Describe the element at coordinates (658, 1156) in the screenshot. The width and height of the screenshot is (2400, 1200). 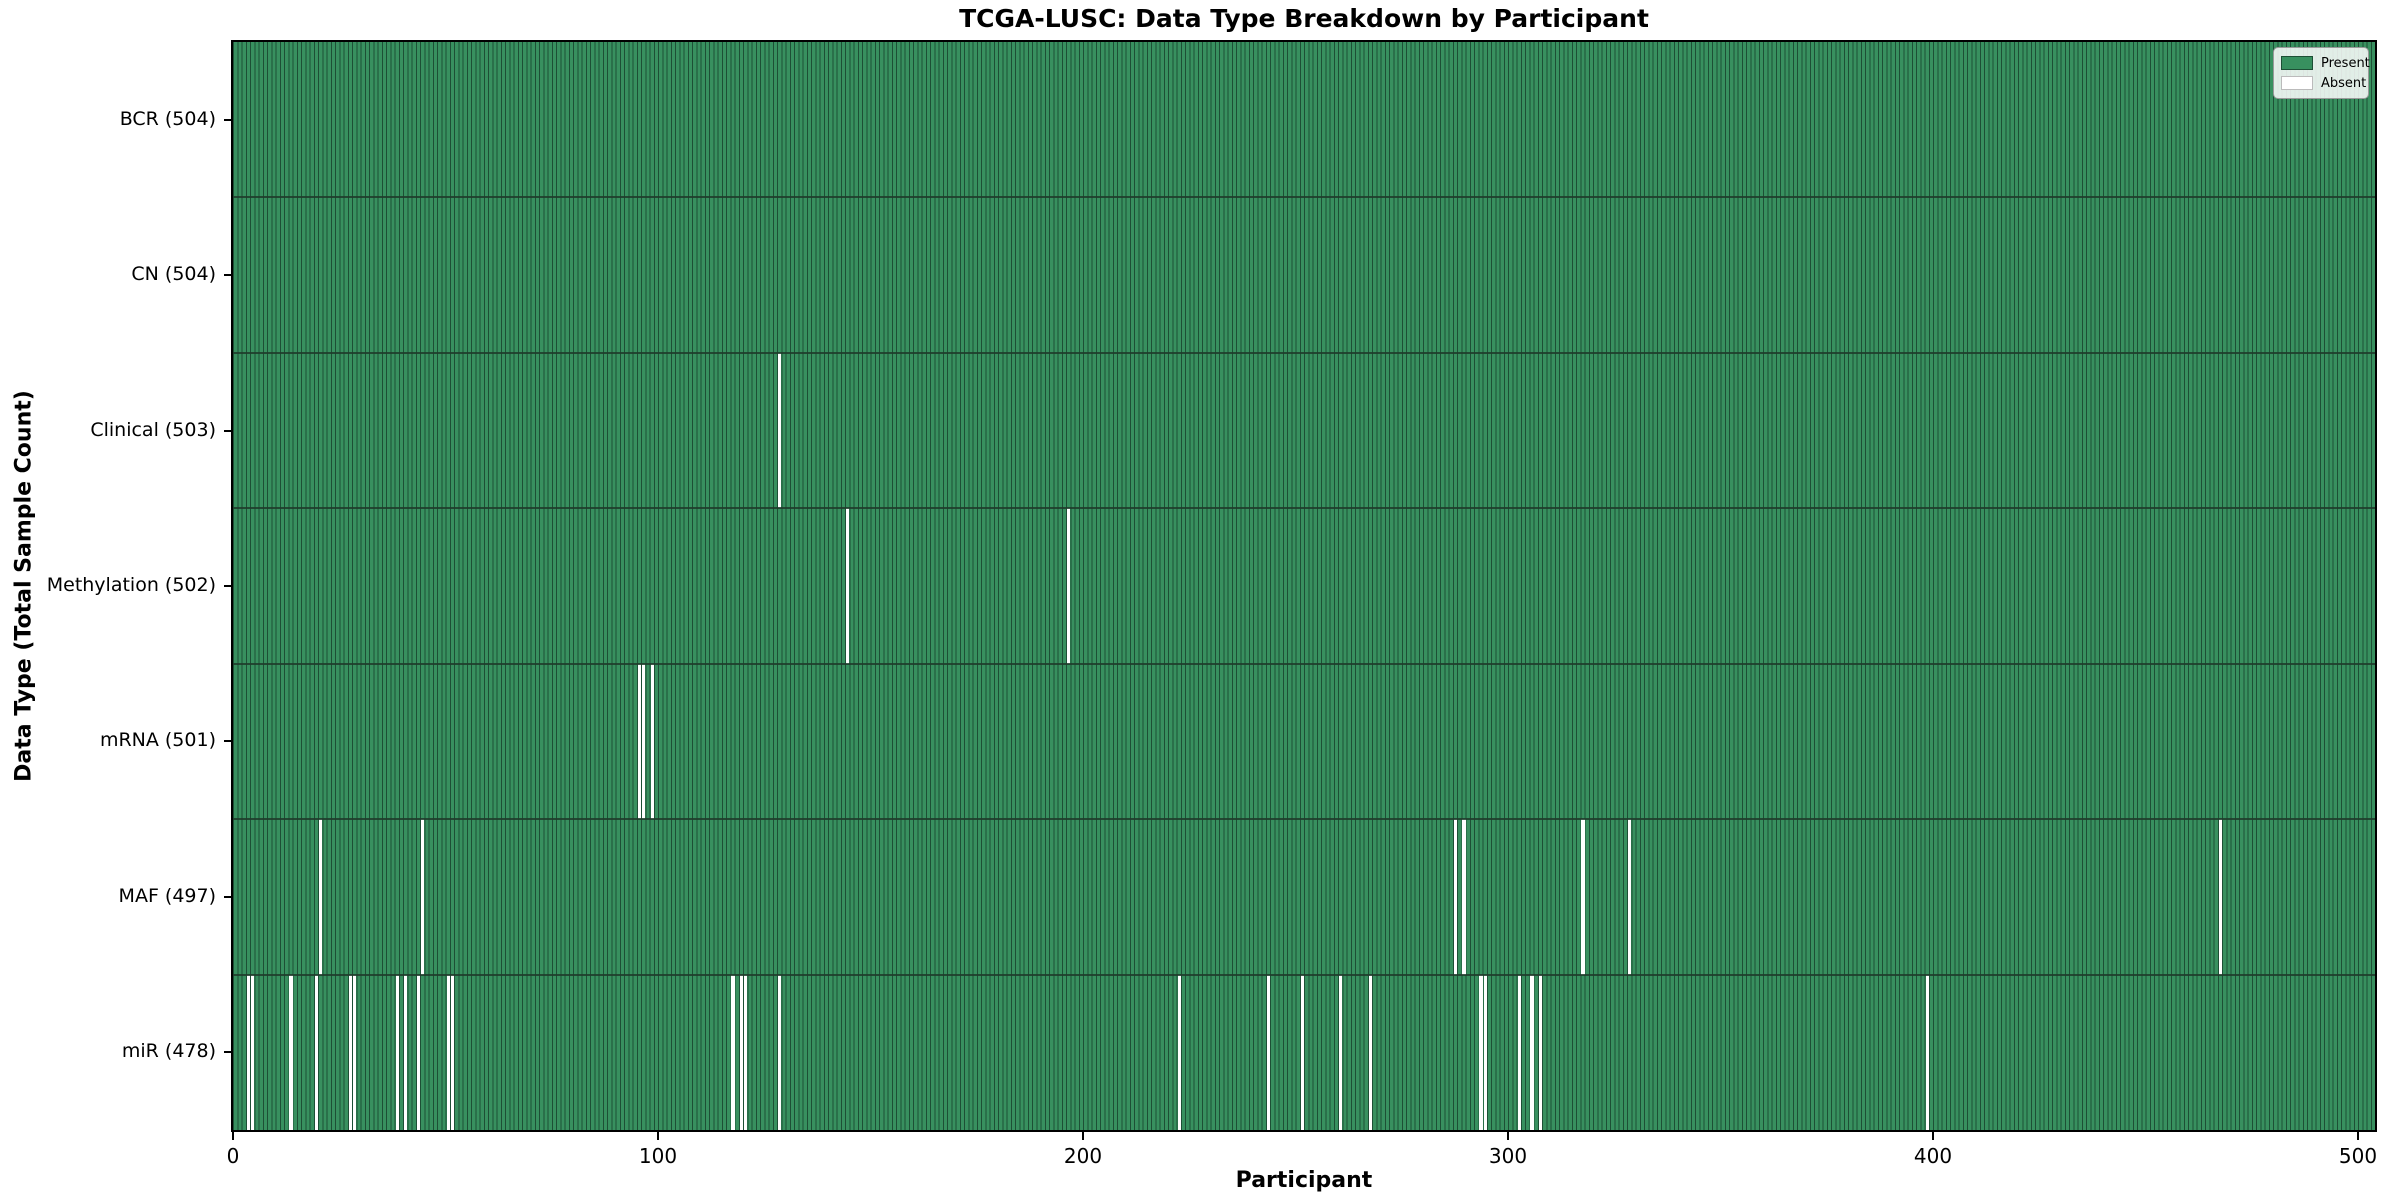
I see `x-tick-label-100: 100` at that location.